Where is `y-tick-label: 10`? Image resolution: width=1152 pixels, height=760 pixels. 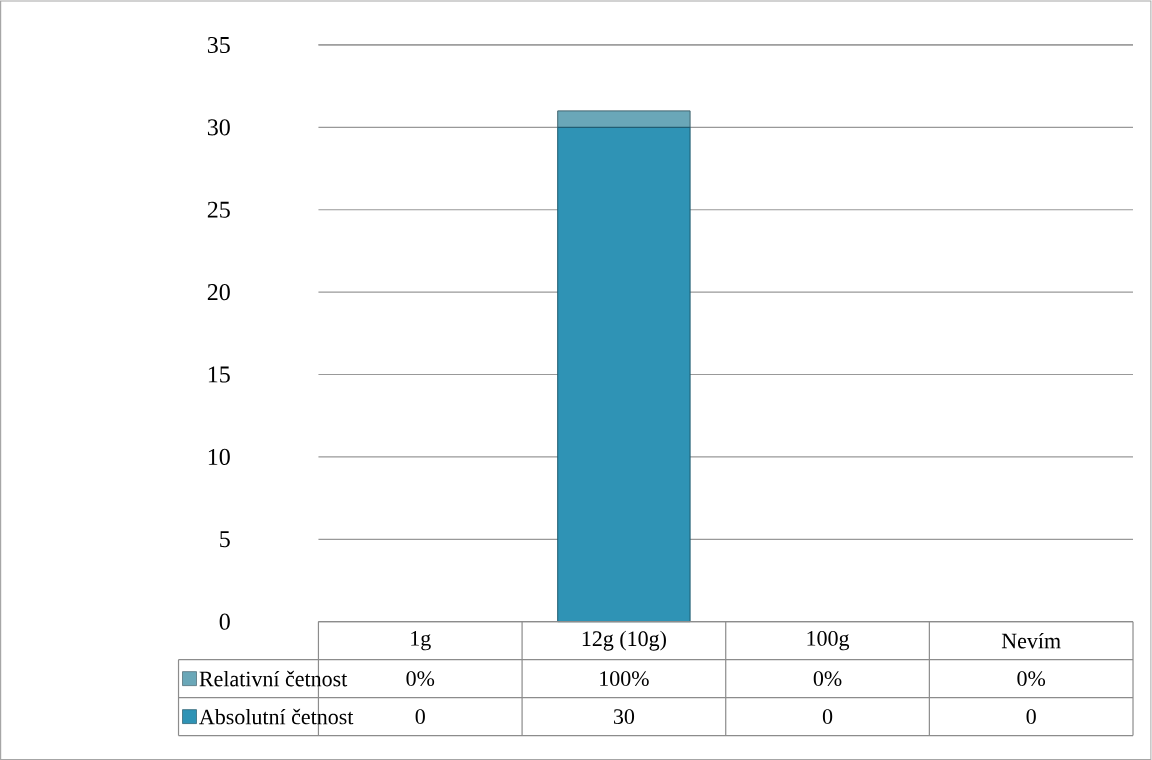
y-tick-label: 10 is located at coordinates (219, 456).